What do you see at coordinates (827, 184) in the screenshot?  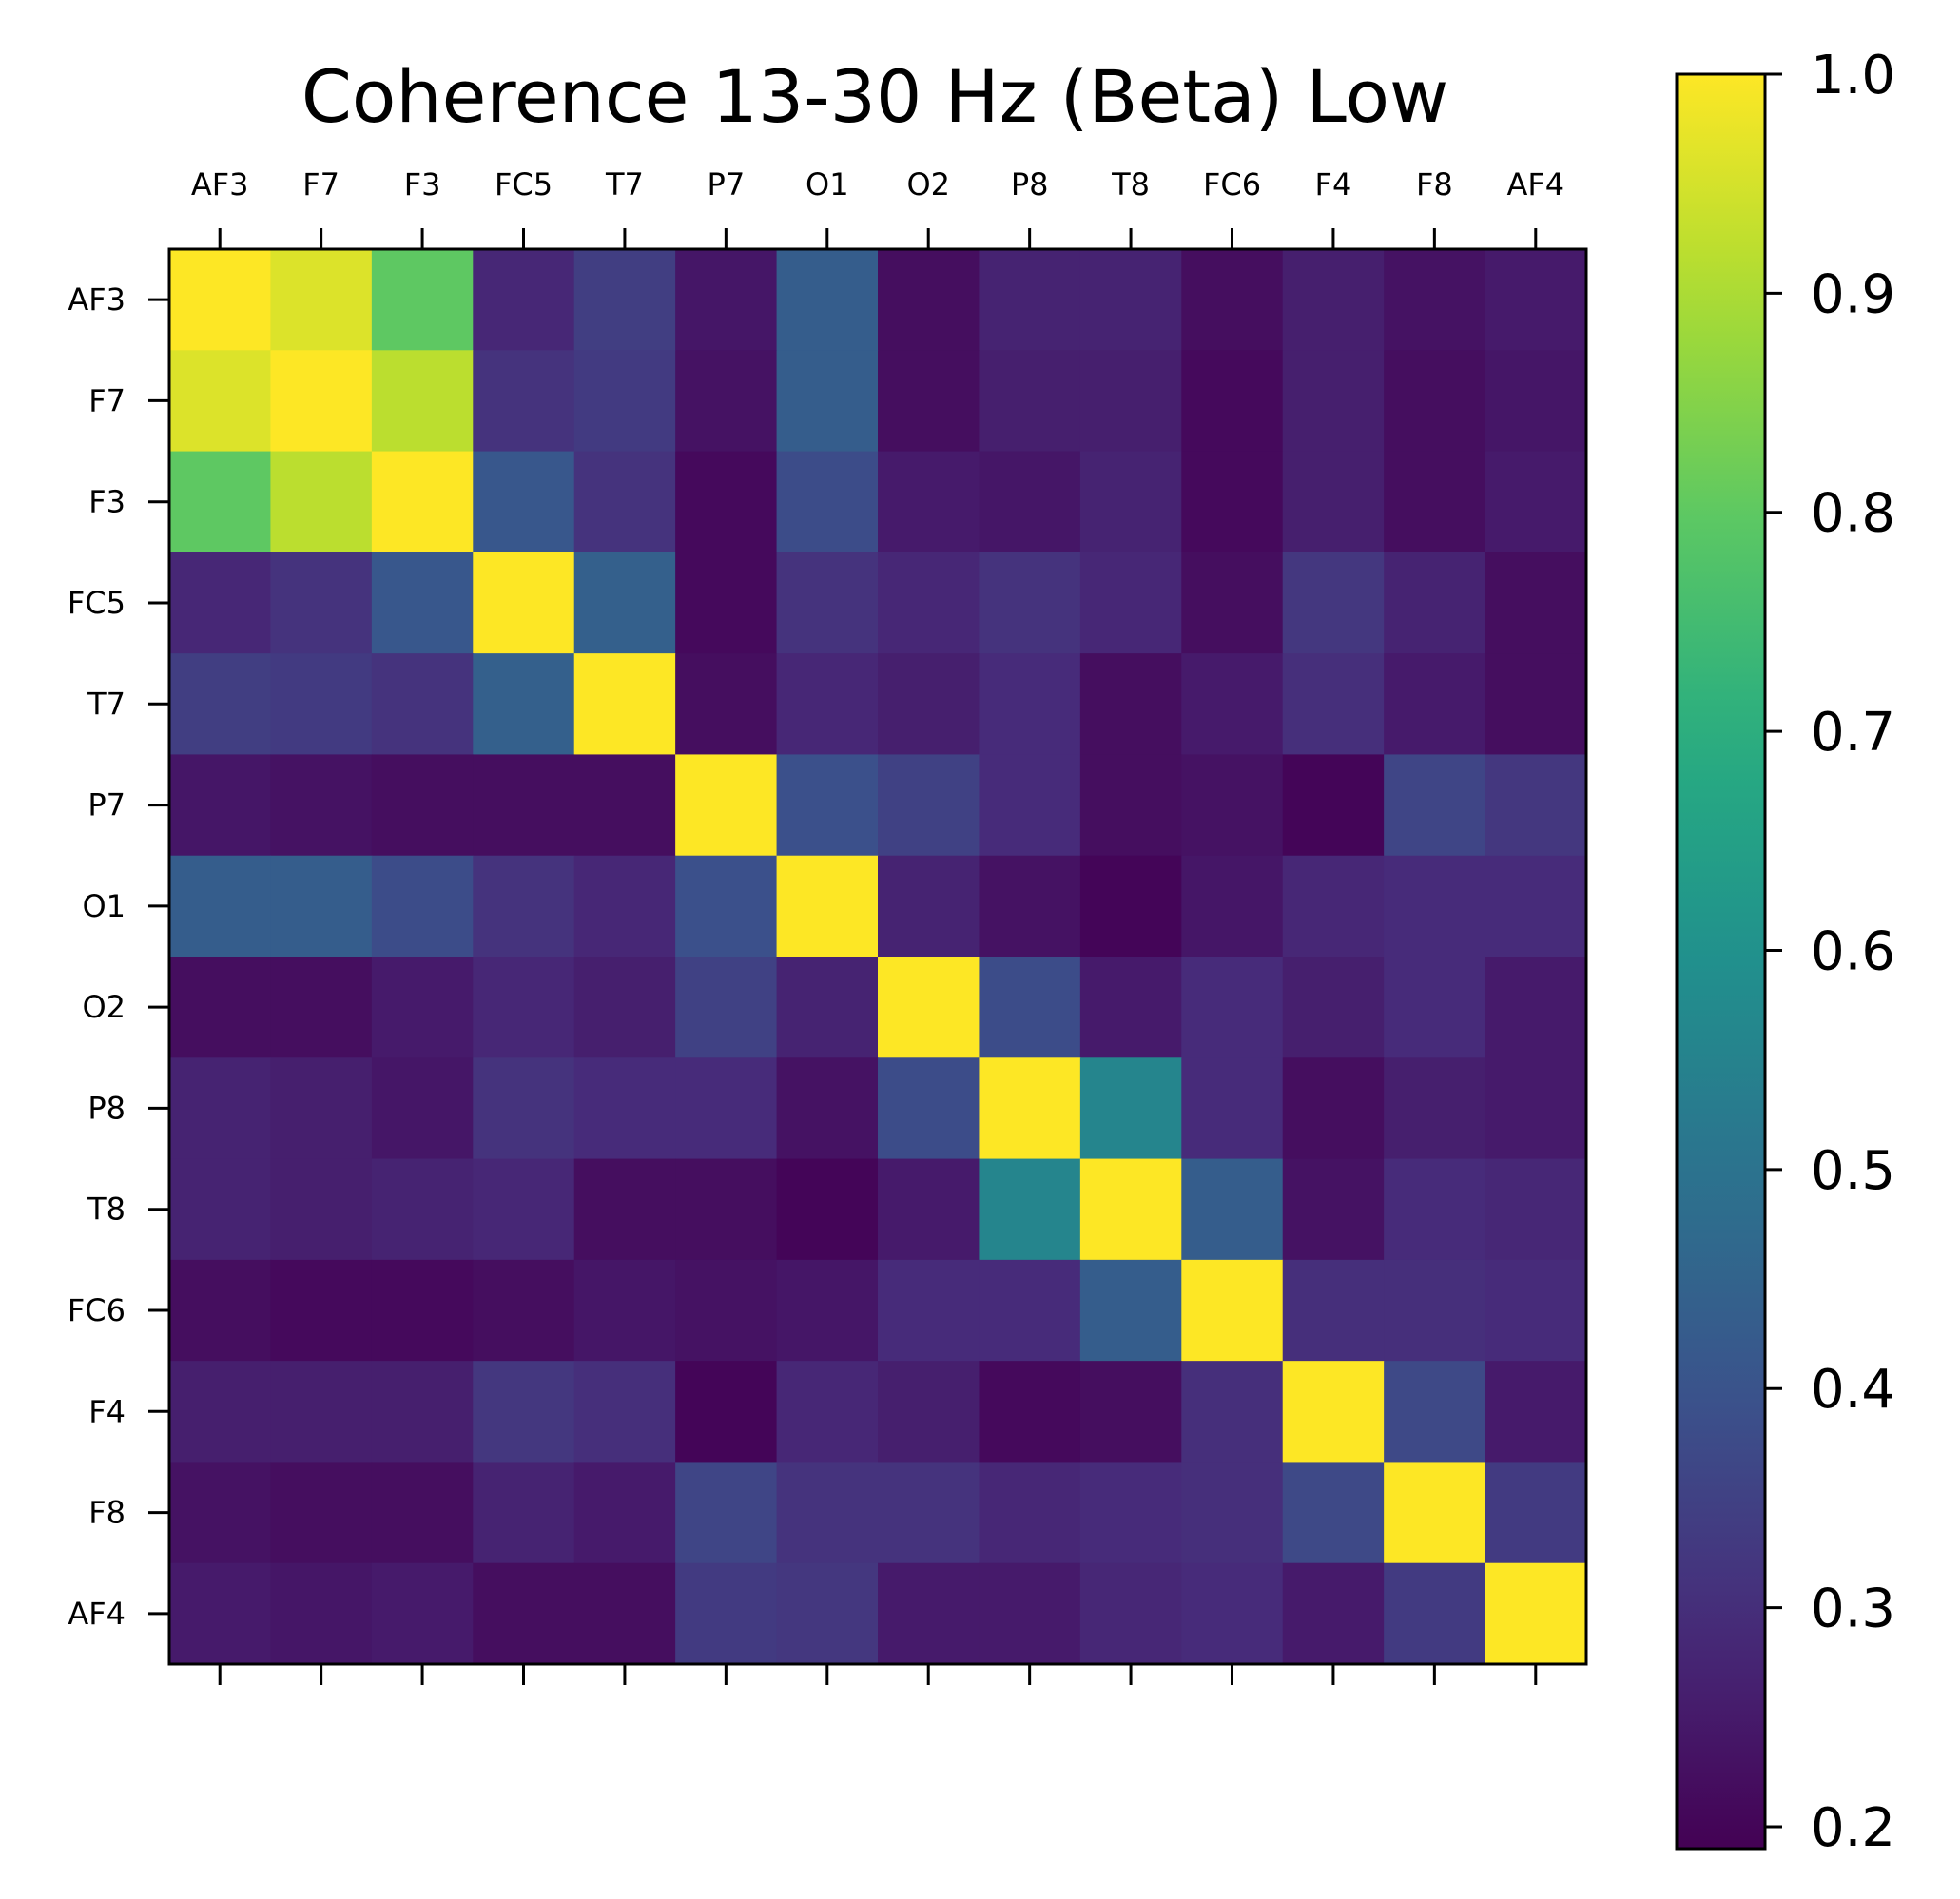 I see `x-tick-label: O1` at bounding box center [827, 184].